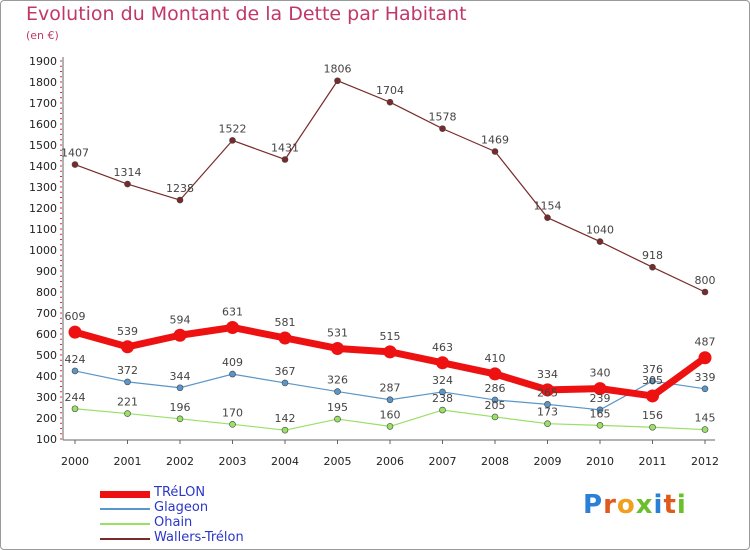 Image resolution: width=750 pixels, height=550 pixels. Describe the element at coordinates (495, 140) in the screenshot. I see `data-label-wallers-tr-lon: 1469` at that location.